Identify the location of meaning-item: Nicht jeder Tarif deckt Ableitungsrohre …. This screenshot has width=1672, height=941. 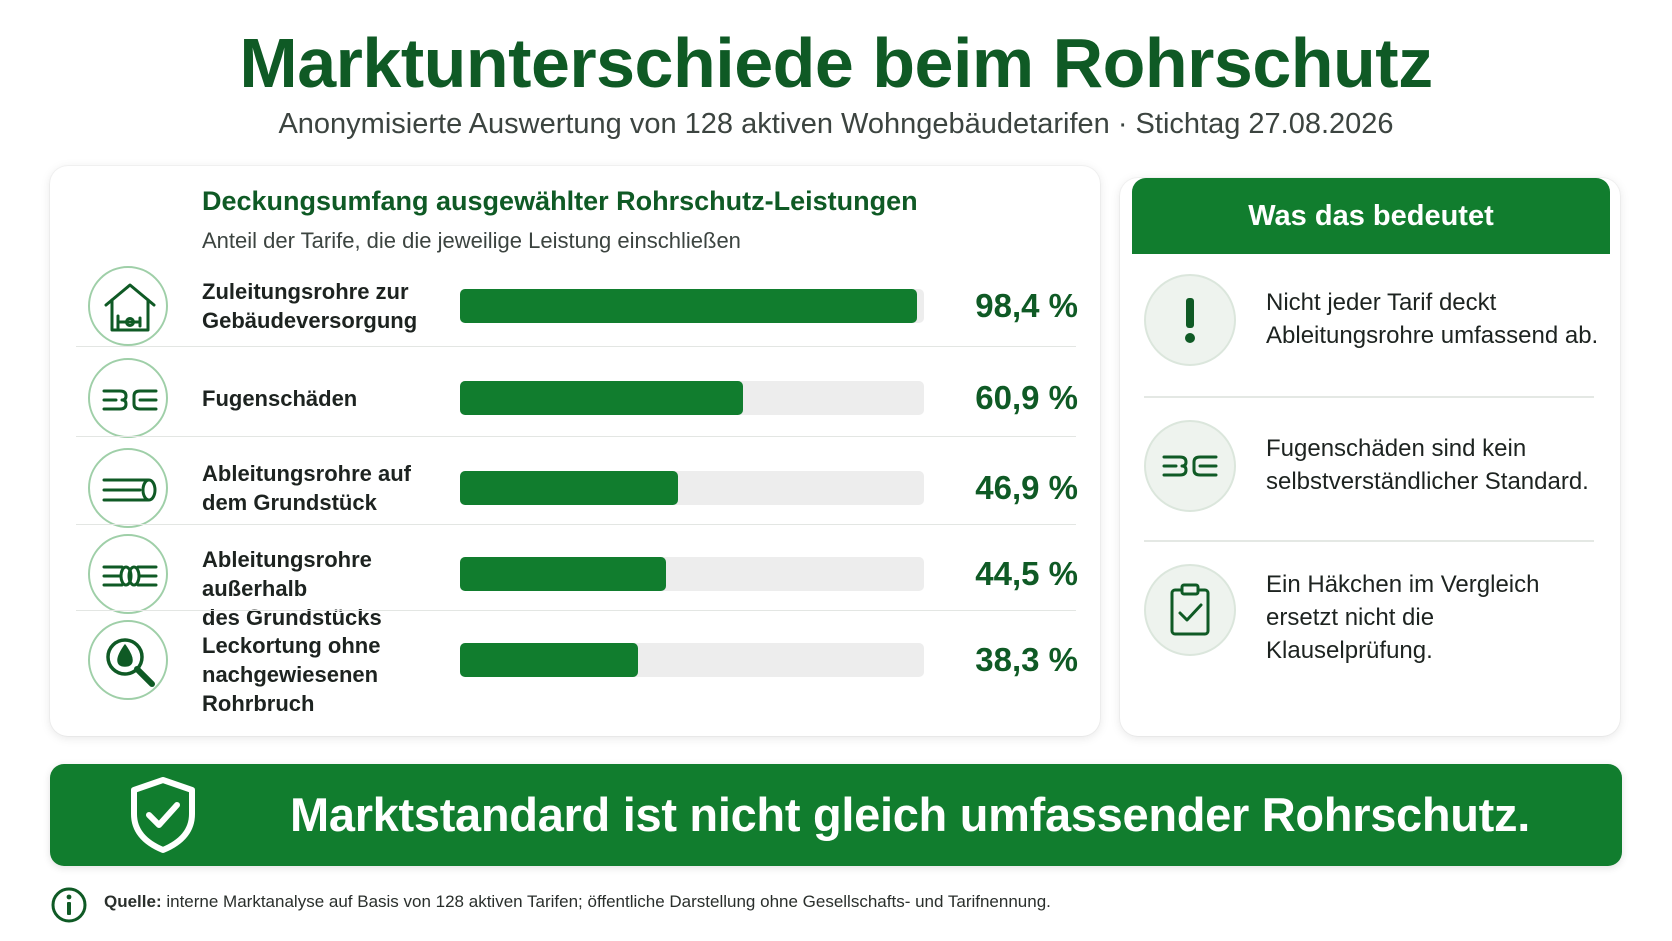
(1370, 339).